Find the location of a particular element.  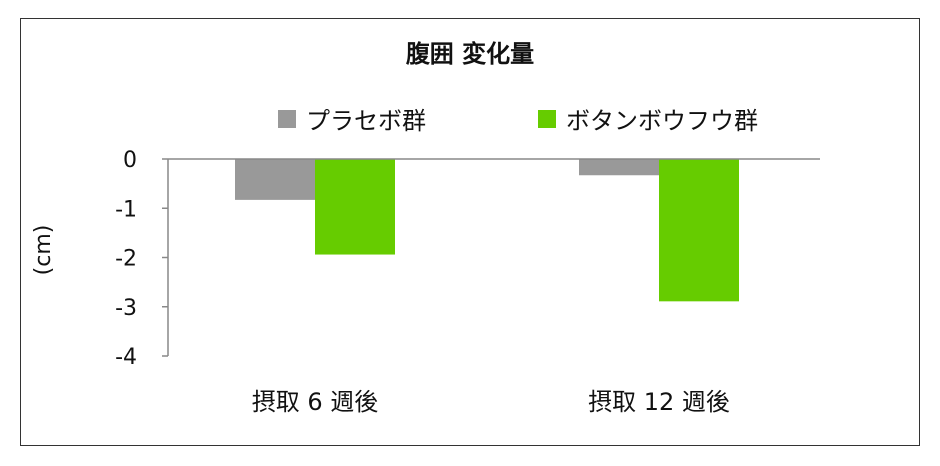

legend-label: ボタンボウフウ群 is located at coordinates (662, 121).